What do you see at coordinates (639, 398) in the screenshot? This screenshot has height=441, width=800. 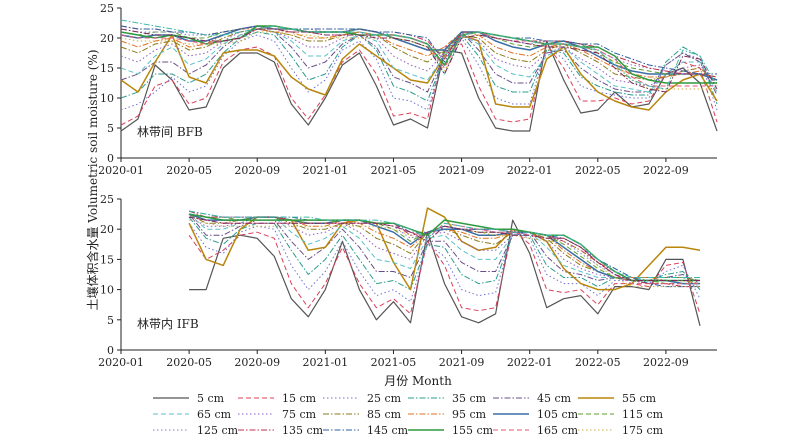 I see `legend-label: 55 cm` at bounding box center [639, 398].